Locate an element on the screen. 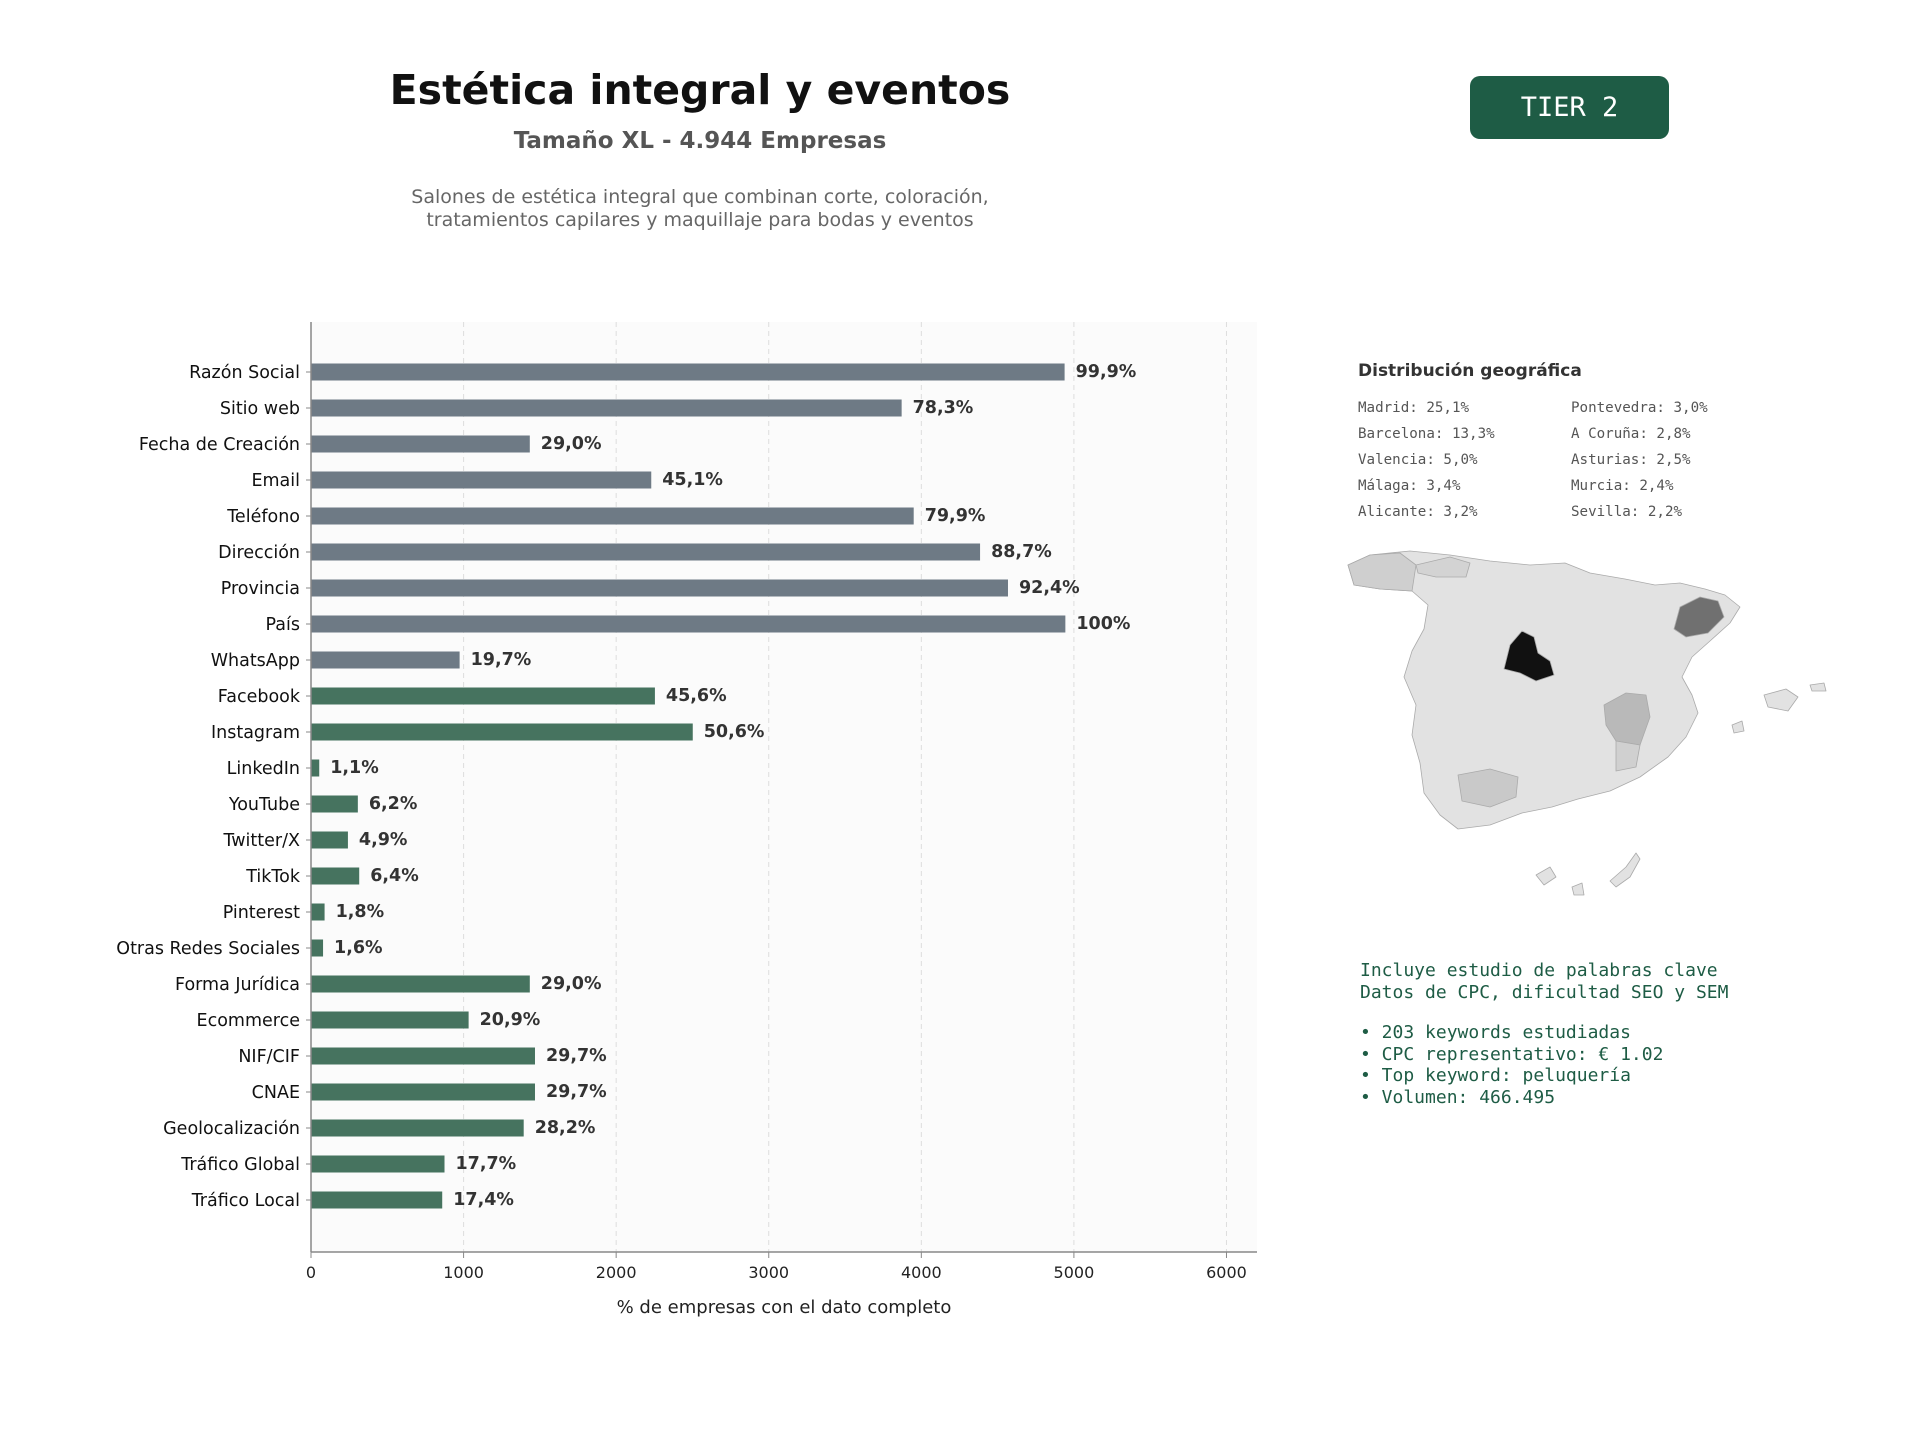  x-ticks: 0 1000 2000 3000 4000 5000 6000 is located at coordinates (776, 1267).